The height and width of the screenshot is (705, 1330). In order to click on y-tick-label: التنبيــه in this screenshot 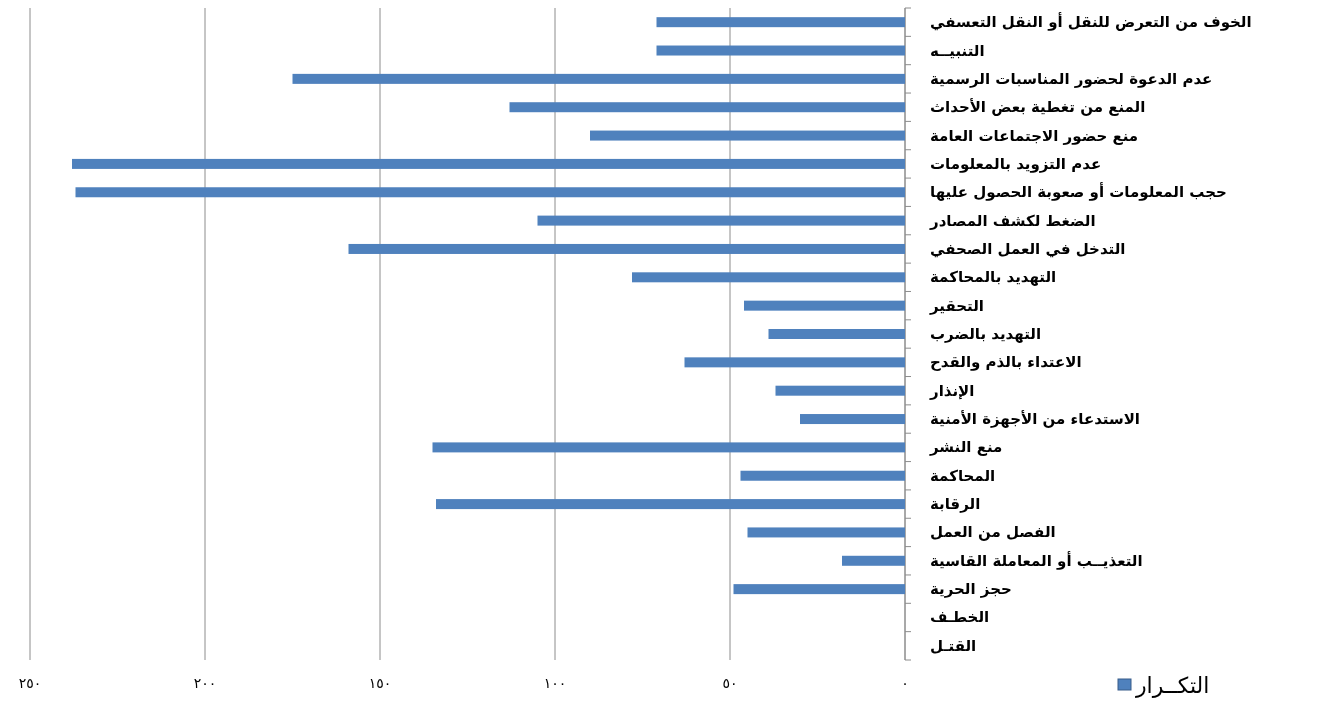, I will do `click(957, 50)`.